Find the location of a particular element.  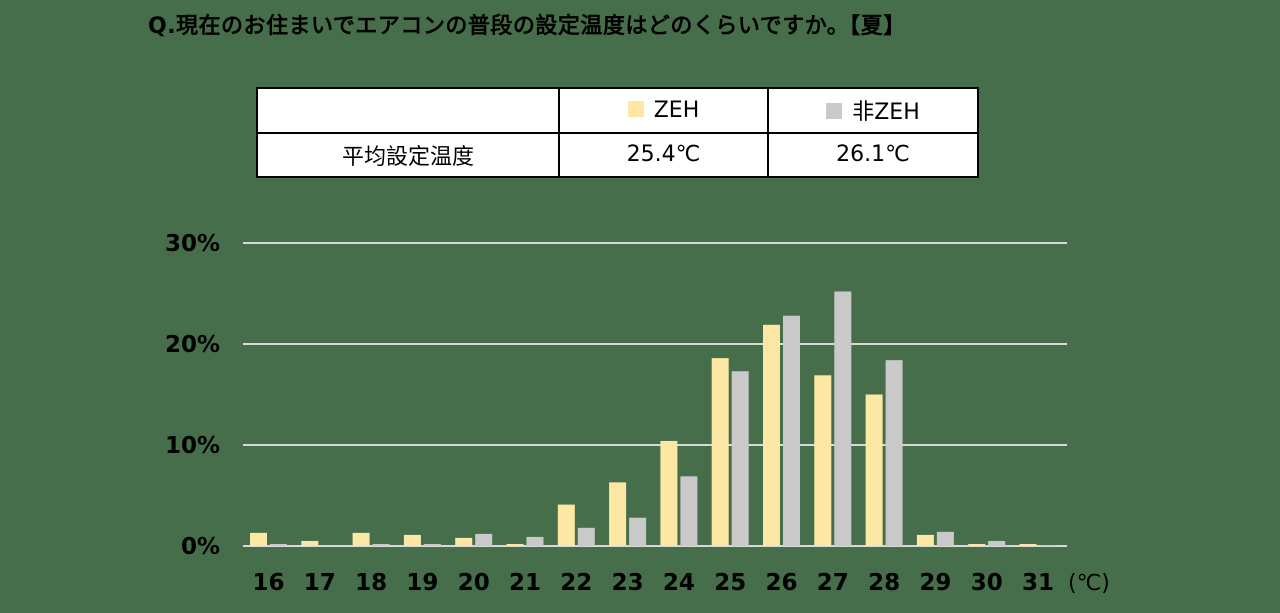

y-tick-label: 0% is located at coordinates (200, 547).